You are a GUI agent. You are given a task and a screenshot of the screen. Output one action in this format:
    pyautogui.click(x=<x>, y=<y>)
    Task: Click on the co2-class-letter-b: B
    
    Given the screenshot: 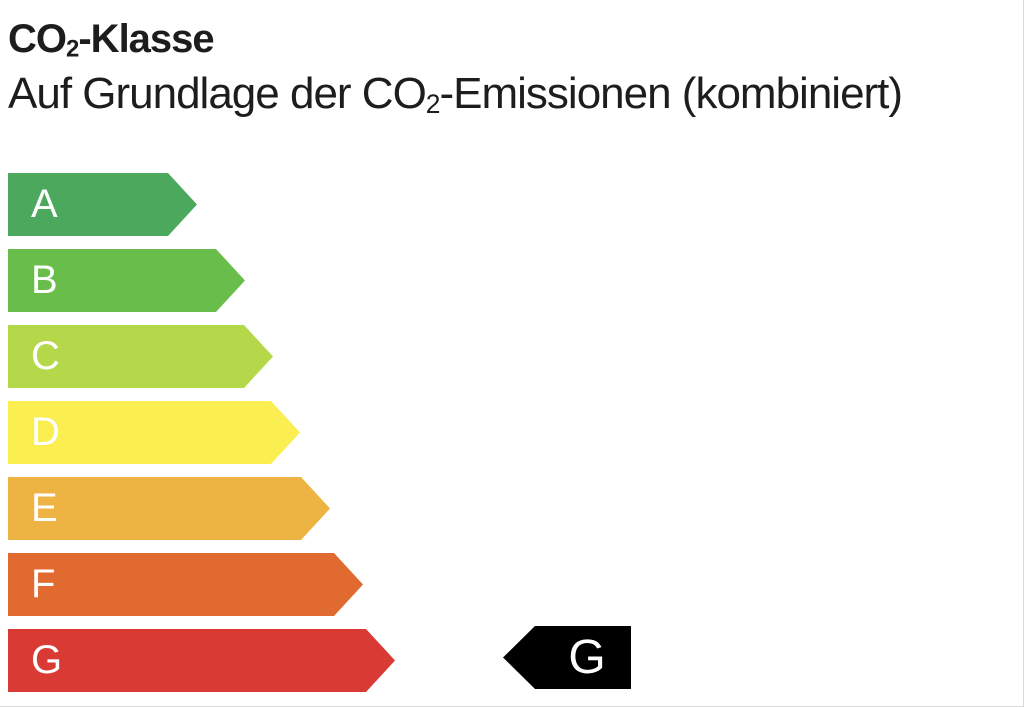 What is the action you would take?
    pyautogui.click(x=44, y=280)
    